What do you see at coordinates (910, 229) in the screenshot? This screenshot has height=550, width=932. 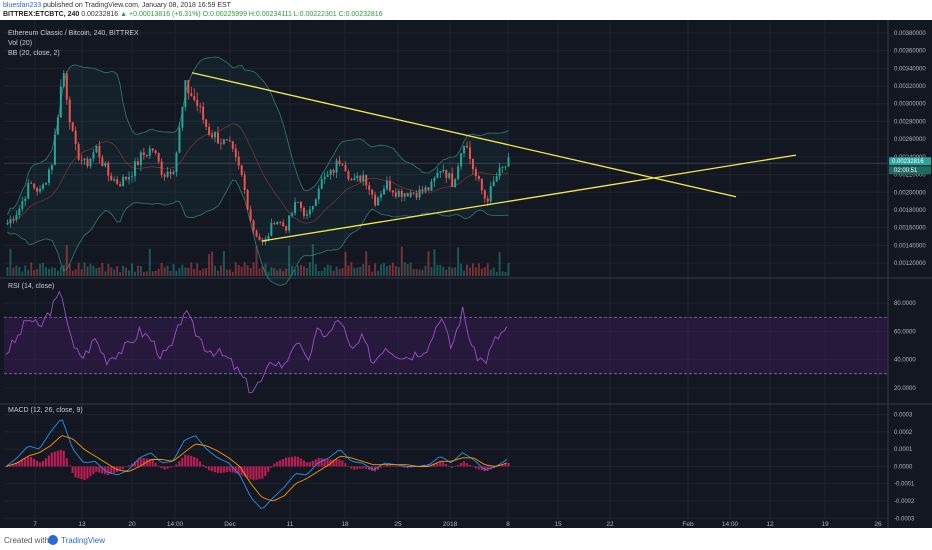 I see `y-tick-label: 0.00160000` at bounding box center [910, 229].